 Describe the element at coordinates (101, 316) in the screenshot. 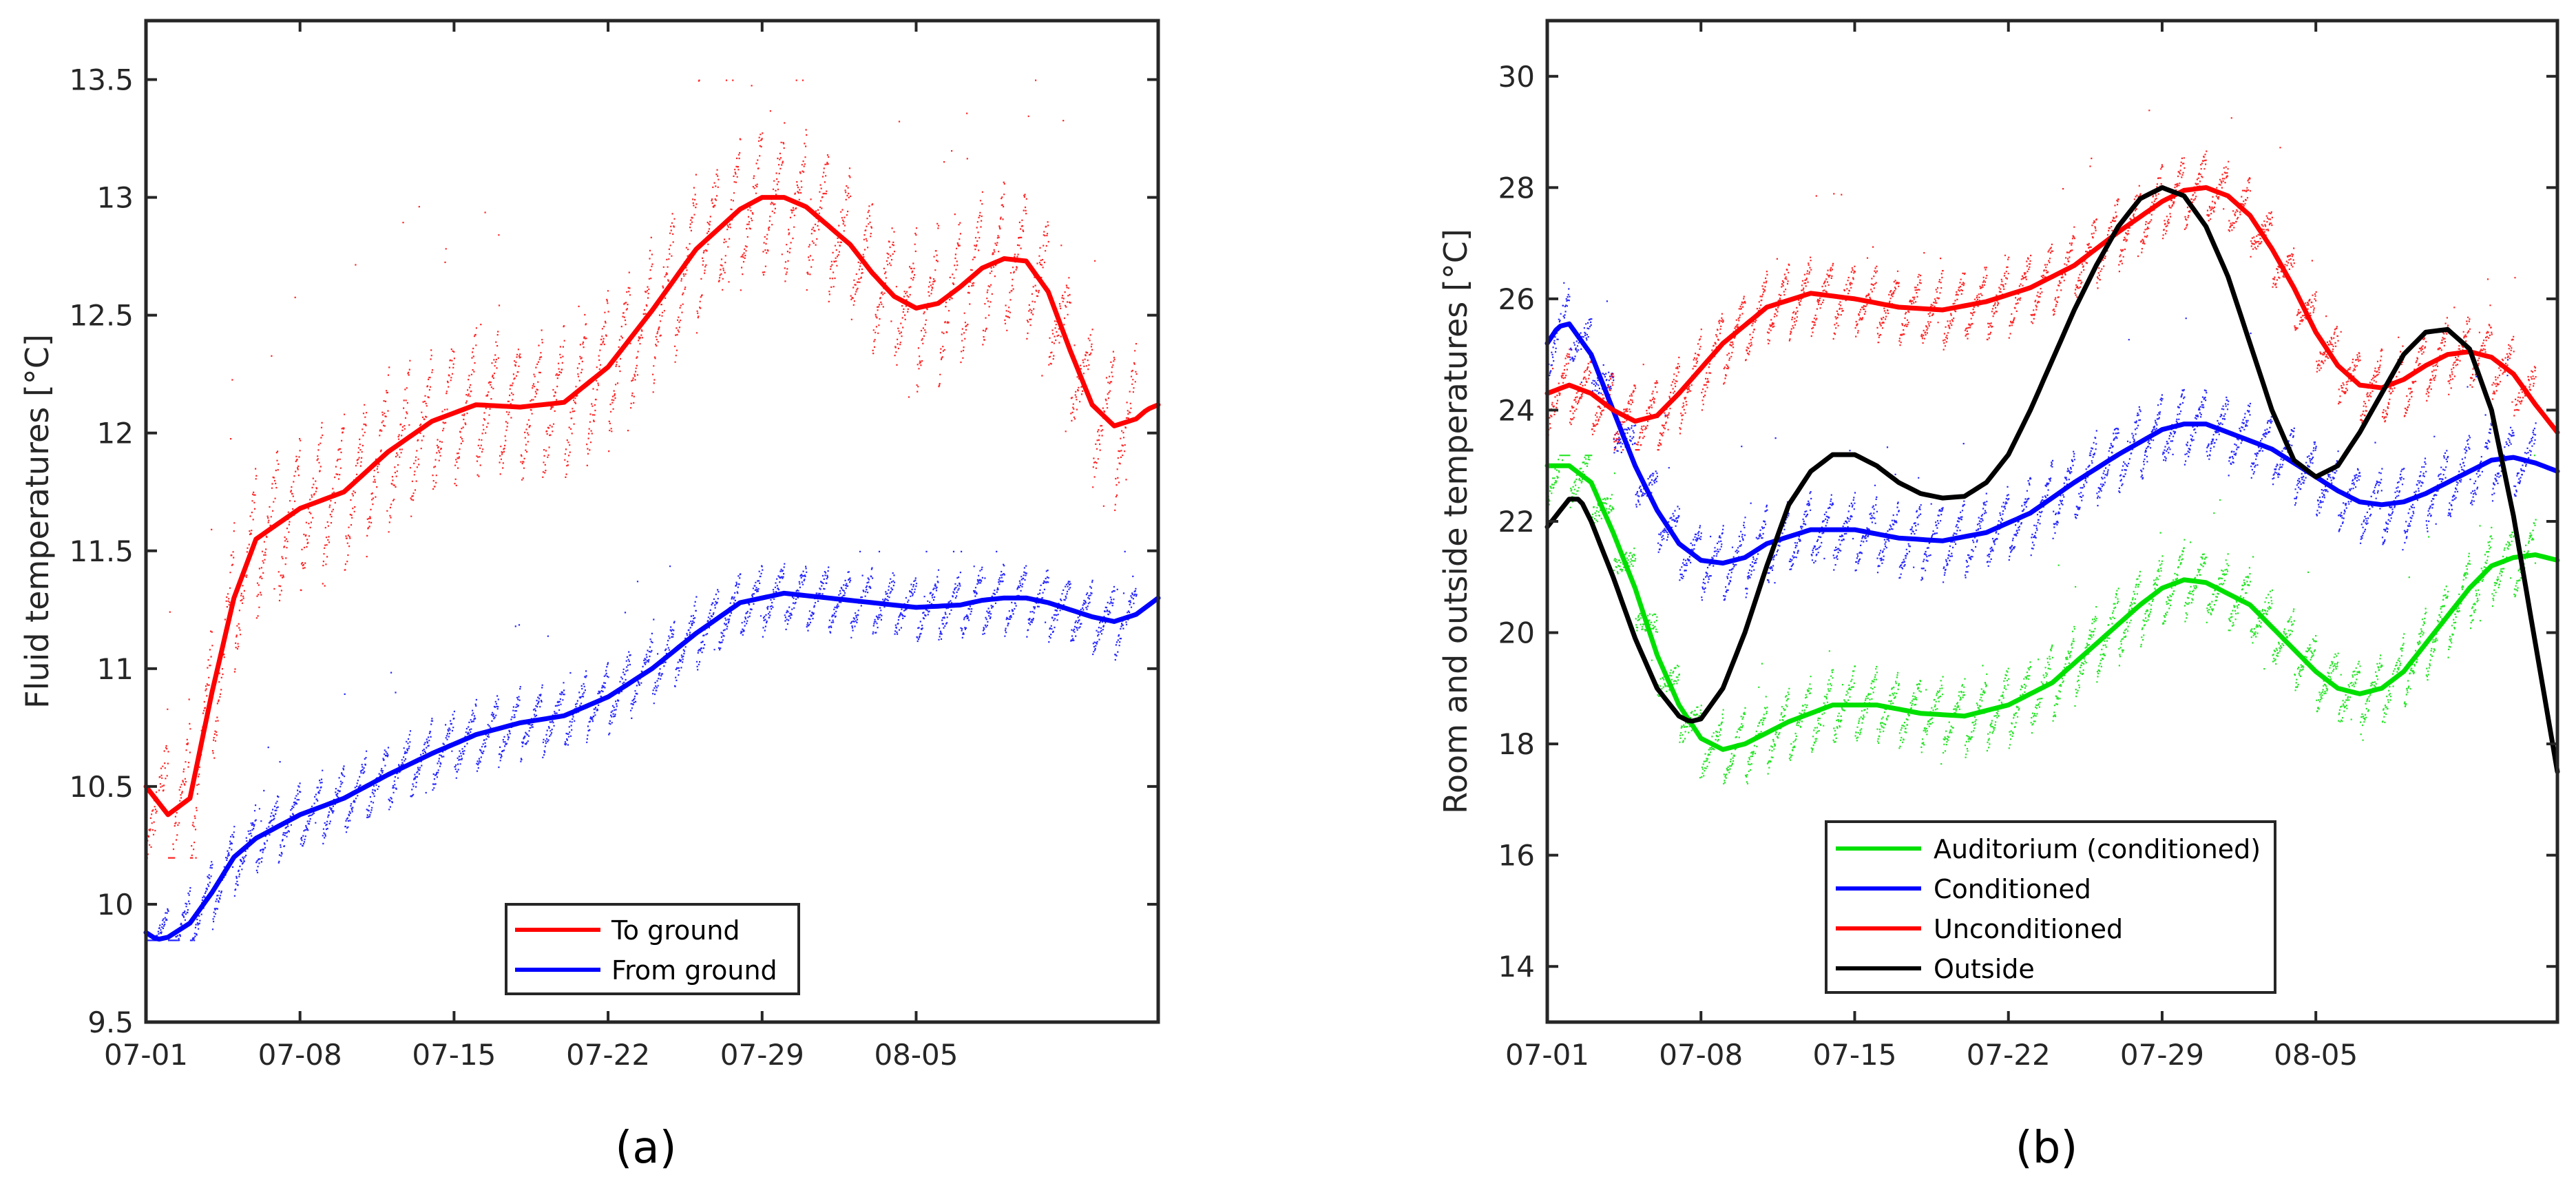

I see `panel-a-y-tick-label: 12.5` at that location.